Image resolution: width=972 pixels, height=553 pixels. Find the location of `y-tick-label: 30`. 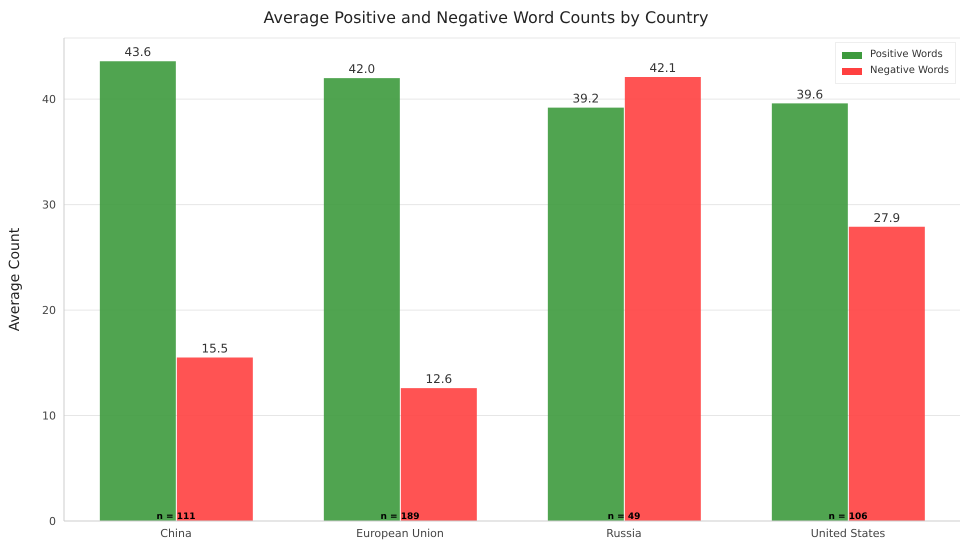

y-tick-label: 30 is located at coordinates (49, 205).